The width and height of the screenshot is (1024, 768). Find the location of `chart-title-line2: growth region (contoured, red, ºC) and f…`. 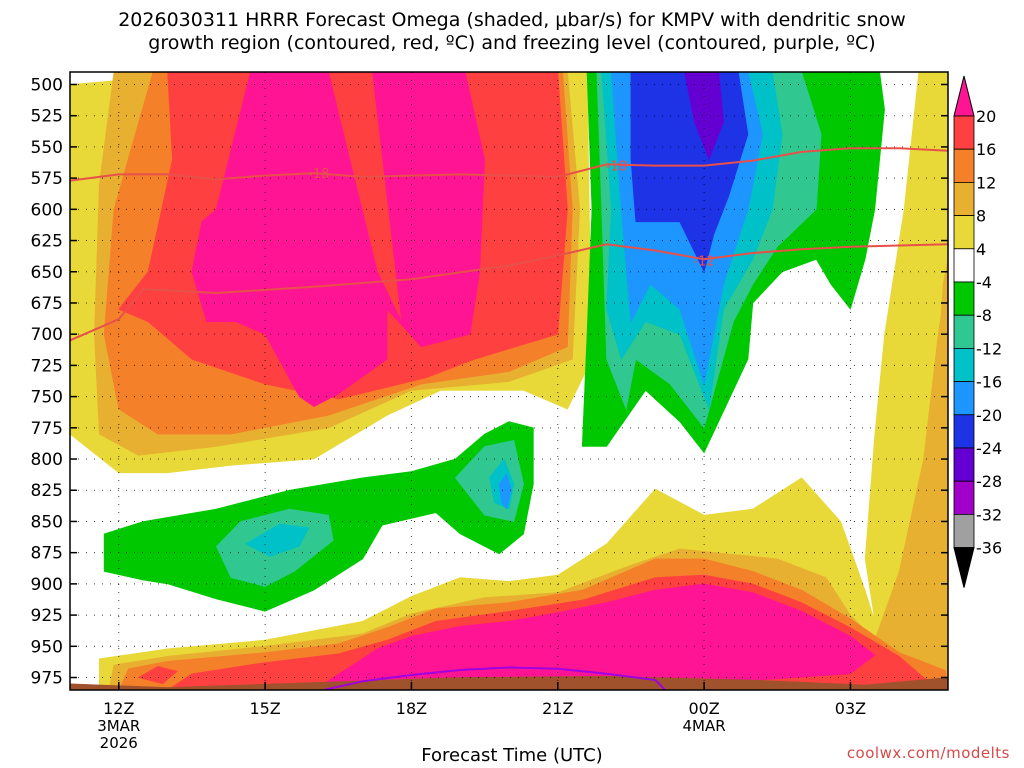

chart-title-line2: growth region (contoured, red, ºC) and f… is located at coordinates (512, 43).